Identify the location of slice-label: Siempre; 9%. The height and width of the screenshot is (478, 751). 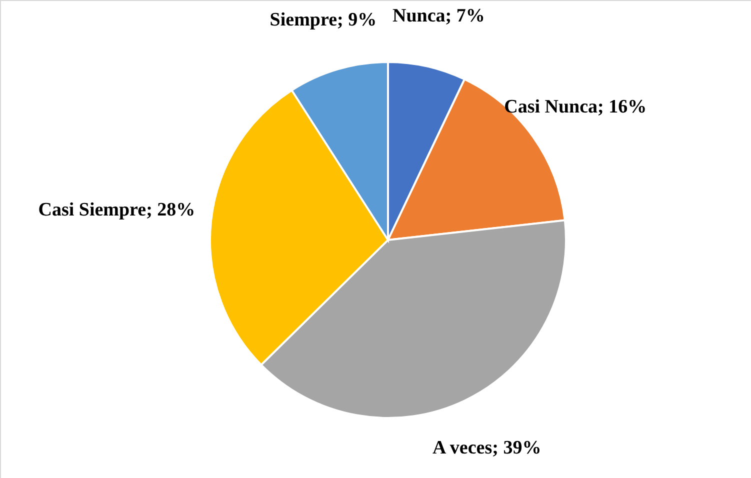
(323, 19).